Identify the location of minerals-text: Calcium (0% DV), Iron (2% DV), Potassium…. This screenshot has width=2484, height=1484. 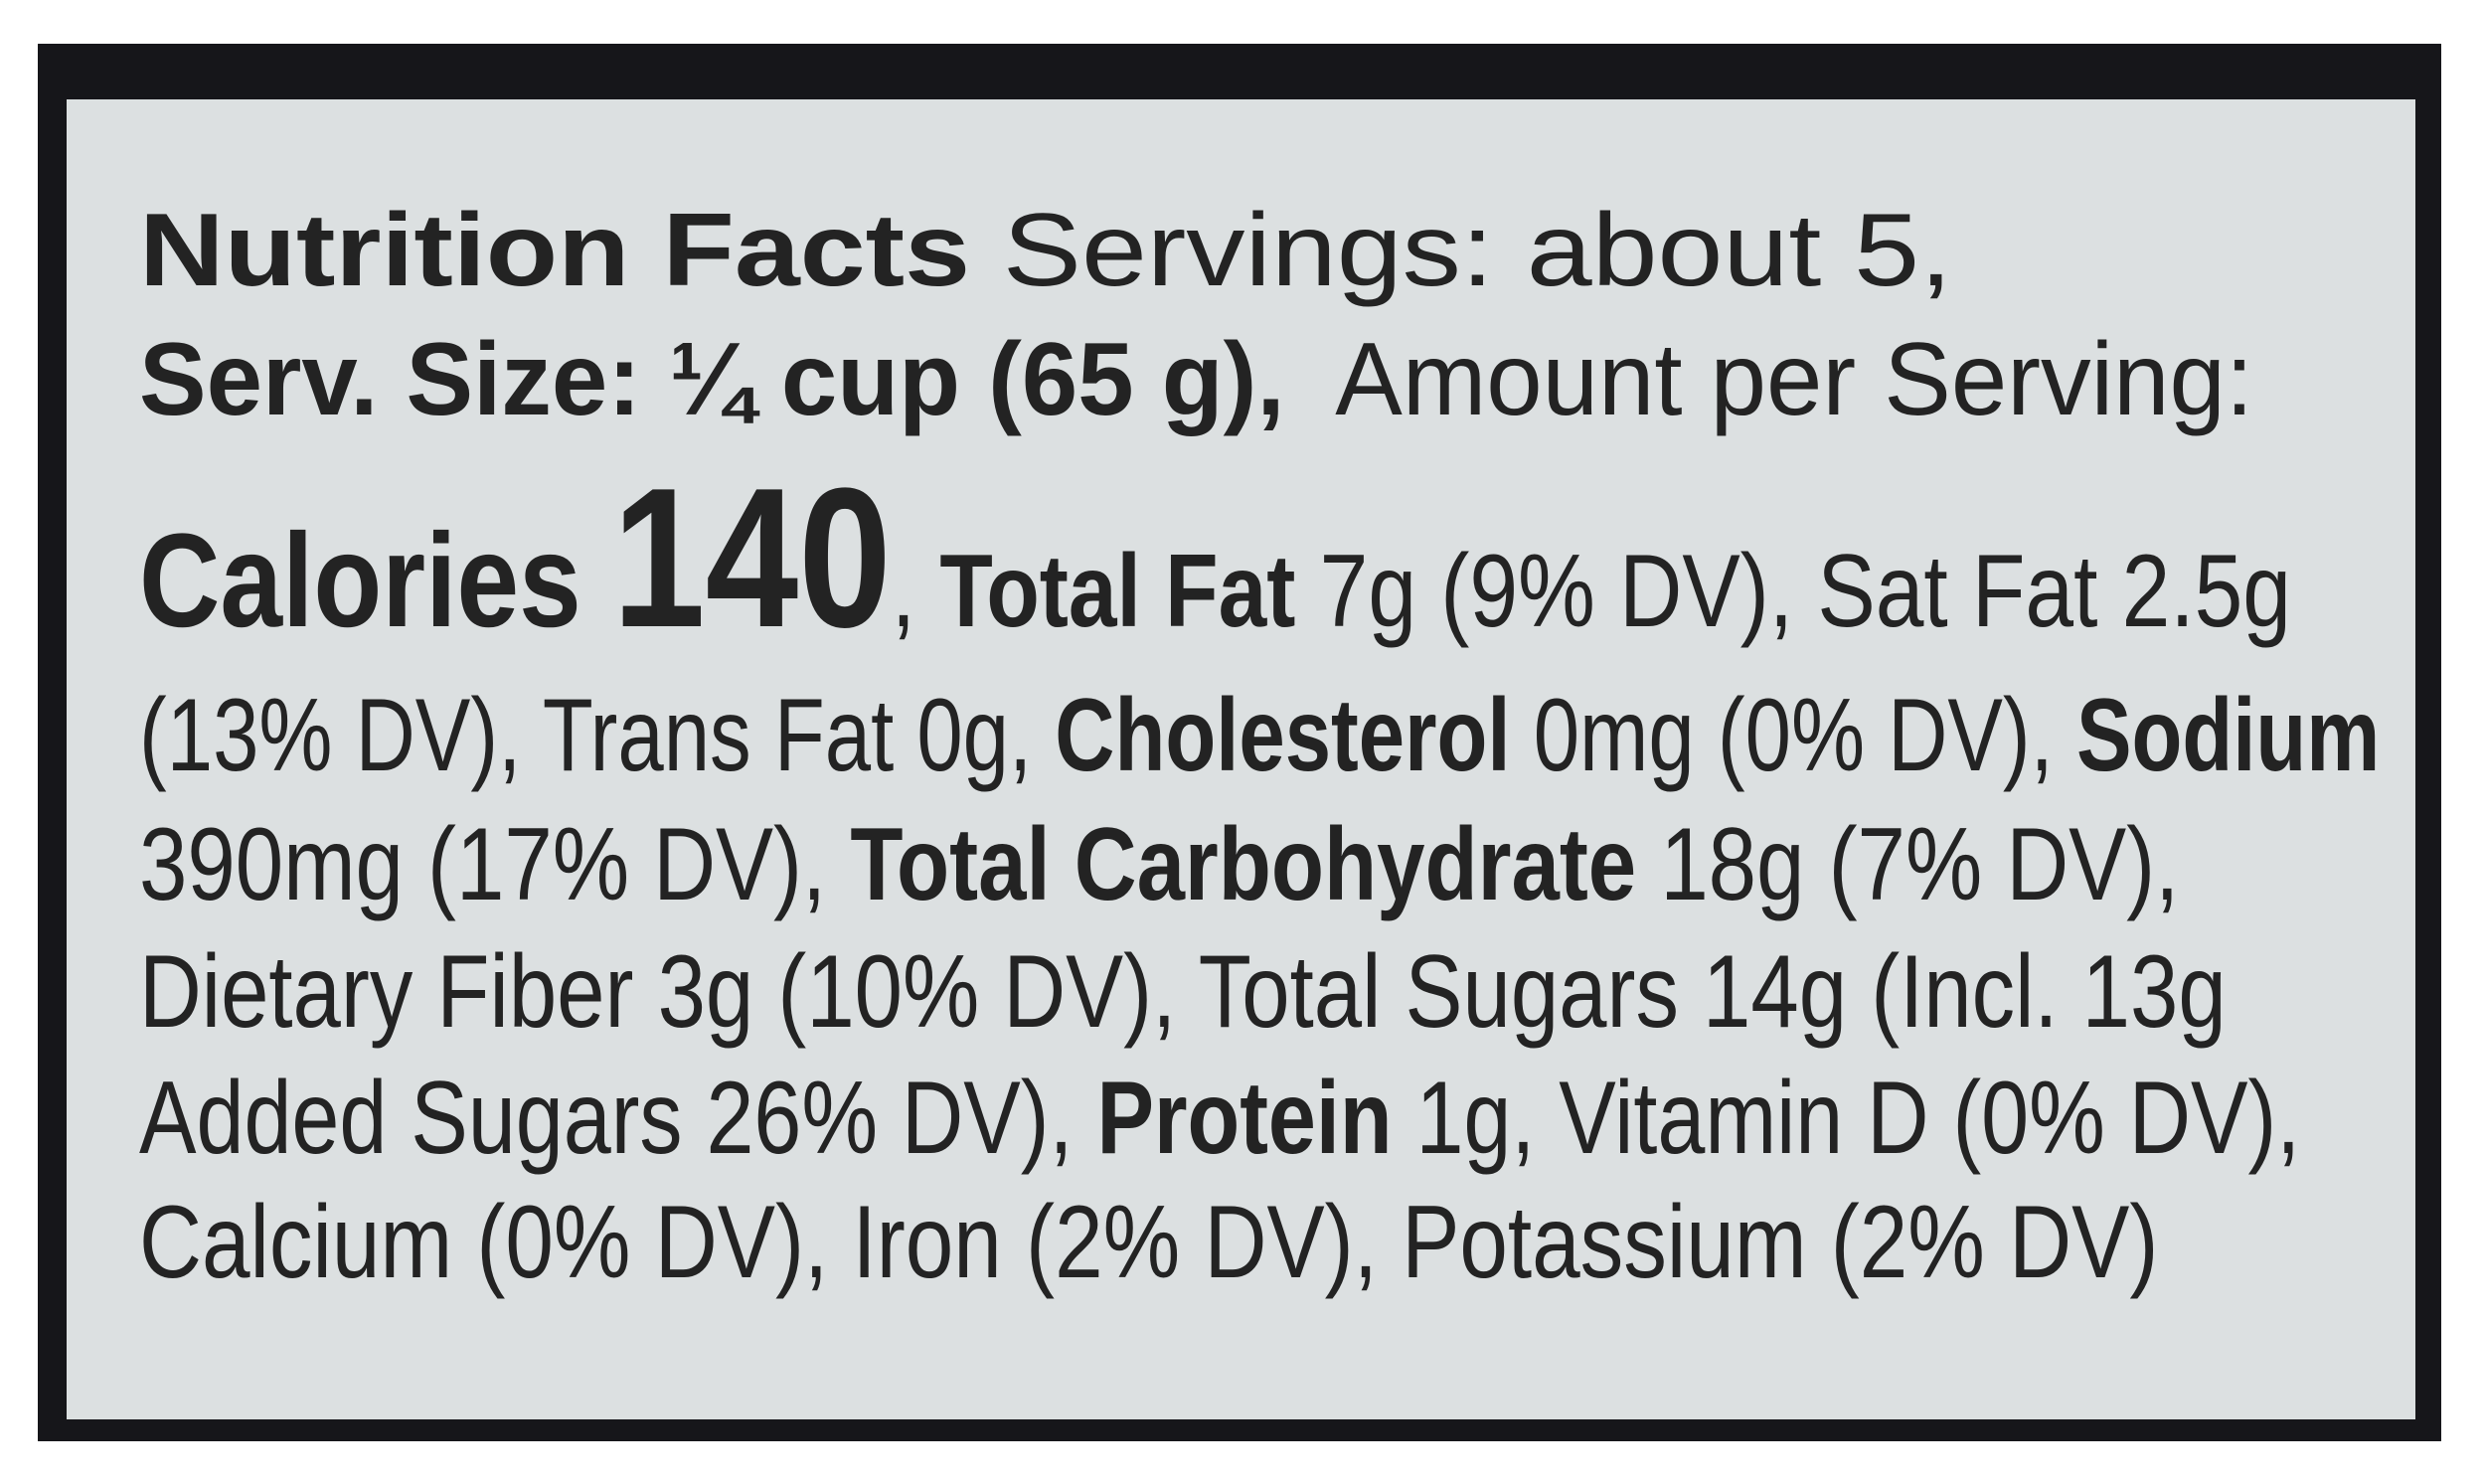
(1149, 1242).